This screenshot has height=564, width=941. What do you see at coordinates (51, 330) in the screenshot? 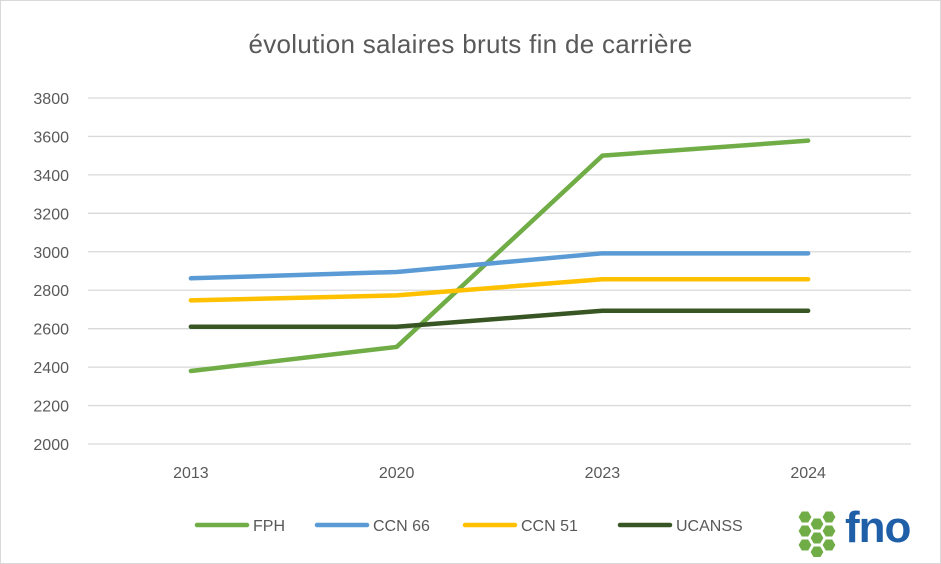
I see `y-tick-label: 2600` at bounding box center [51, 330].